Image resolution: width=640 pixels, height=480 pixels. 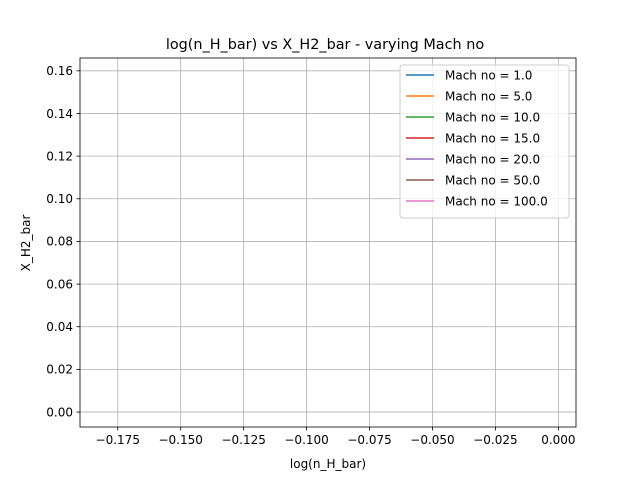 I want to click on x-tick-label: −0.150, so click(x=180, y=440).